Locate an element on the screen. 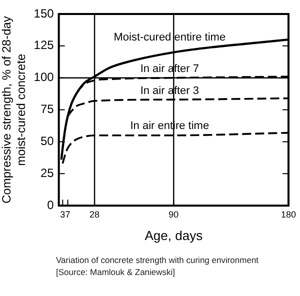 This screenshot has width=300, height=296. text: [Source: Mamlouk & Zaniewski] is located at coordinates (116, 272).